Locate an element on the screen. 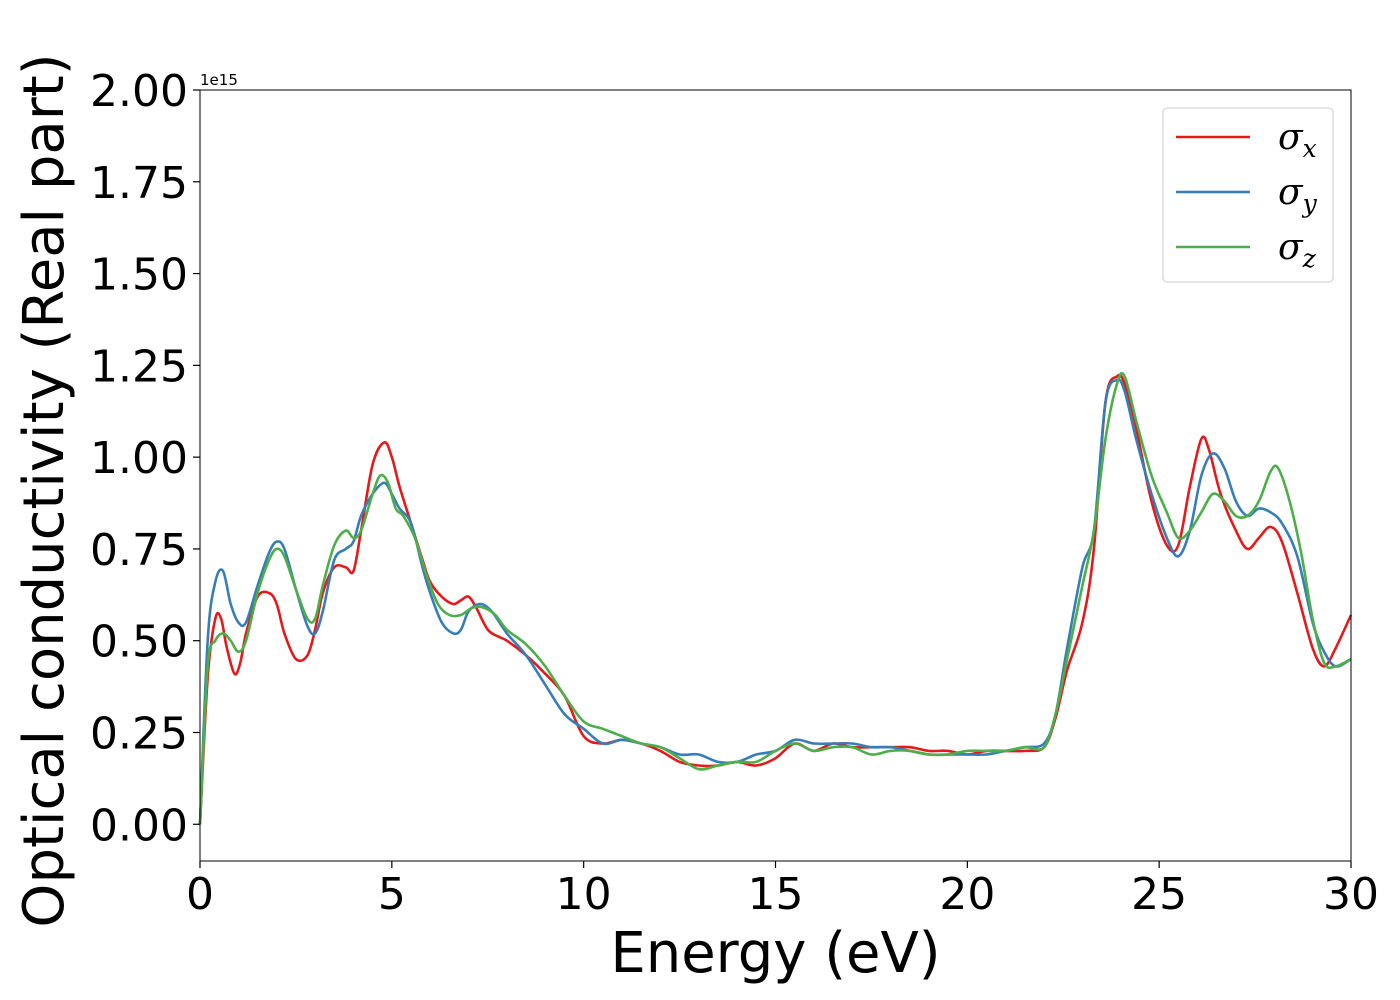 This screenshot has height=1000, width=1400. x-tick-label: 5 is located at coordinates (392, 894).